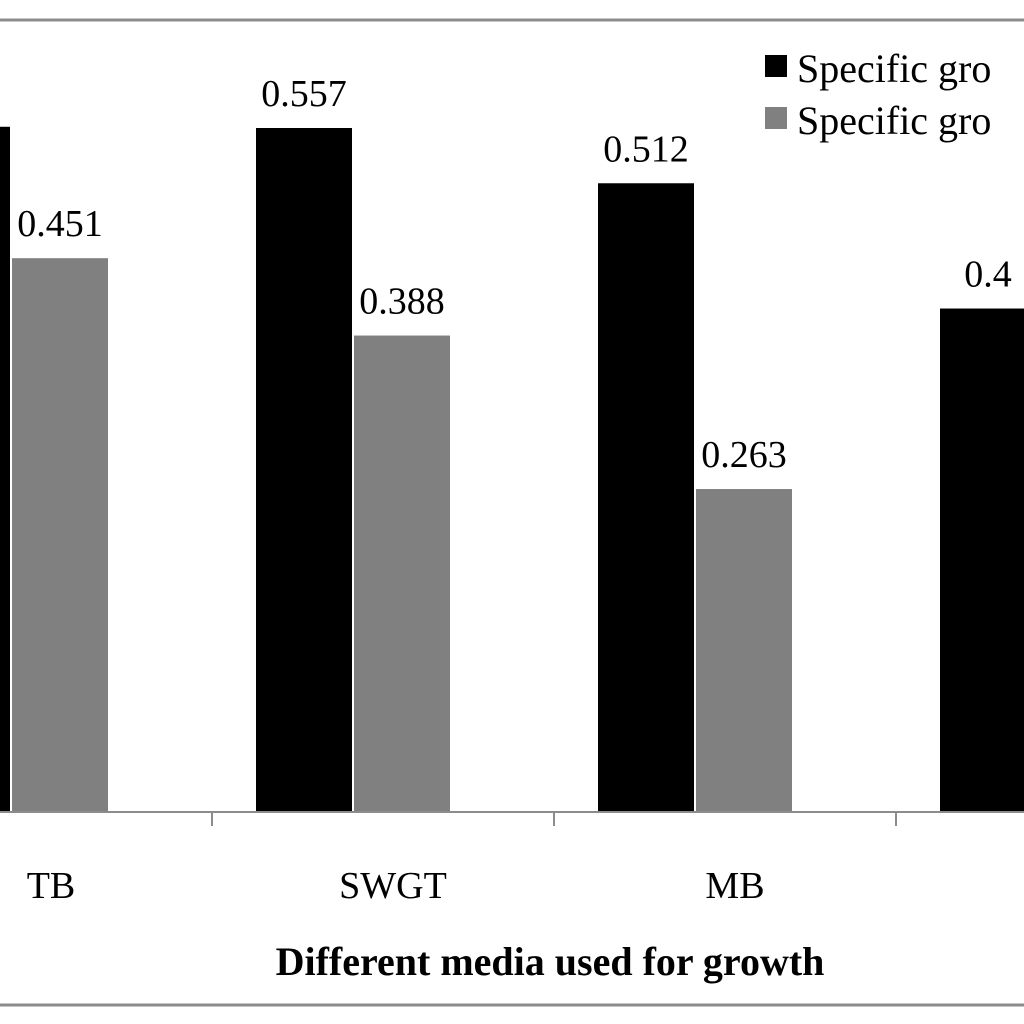 Image resolution: width=1024 pixels, height=1024 pixels. What do you see at coordinates (744, 455) in the screenshot?
I see `data-label-series-2-3: 0.263` at bounding box center [744, 455].